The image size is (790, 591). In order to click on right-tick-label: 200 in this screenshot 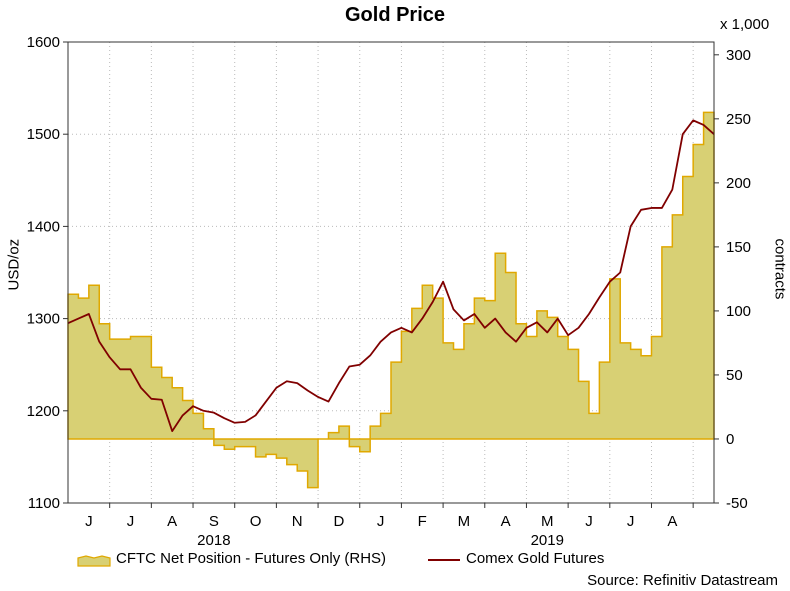, I will do `click(738, 183)`.